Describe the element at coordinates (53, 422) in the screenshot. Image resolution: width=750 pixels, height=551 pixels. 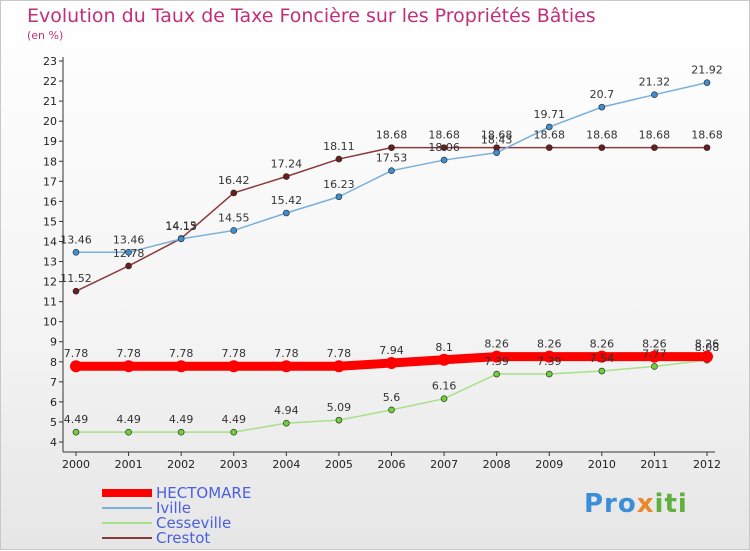
I see `y-tick-label: 5` at that location.